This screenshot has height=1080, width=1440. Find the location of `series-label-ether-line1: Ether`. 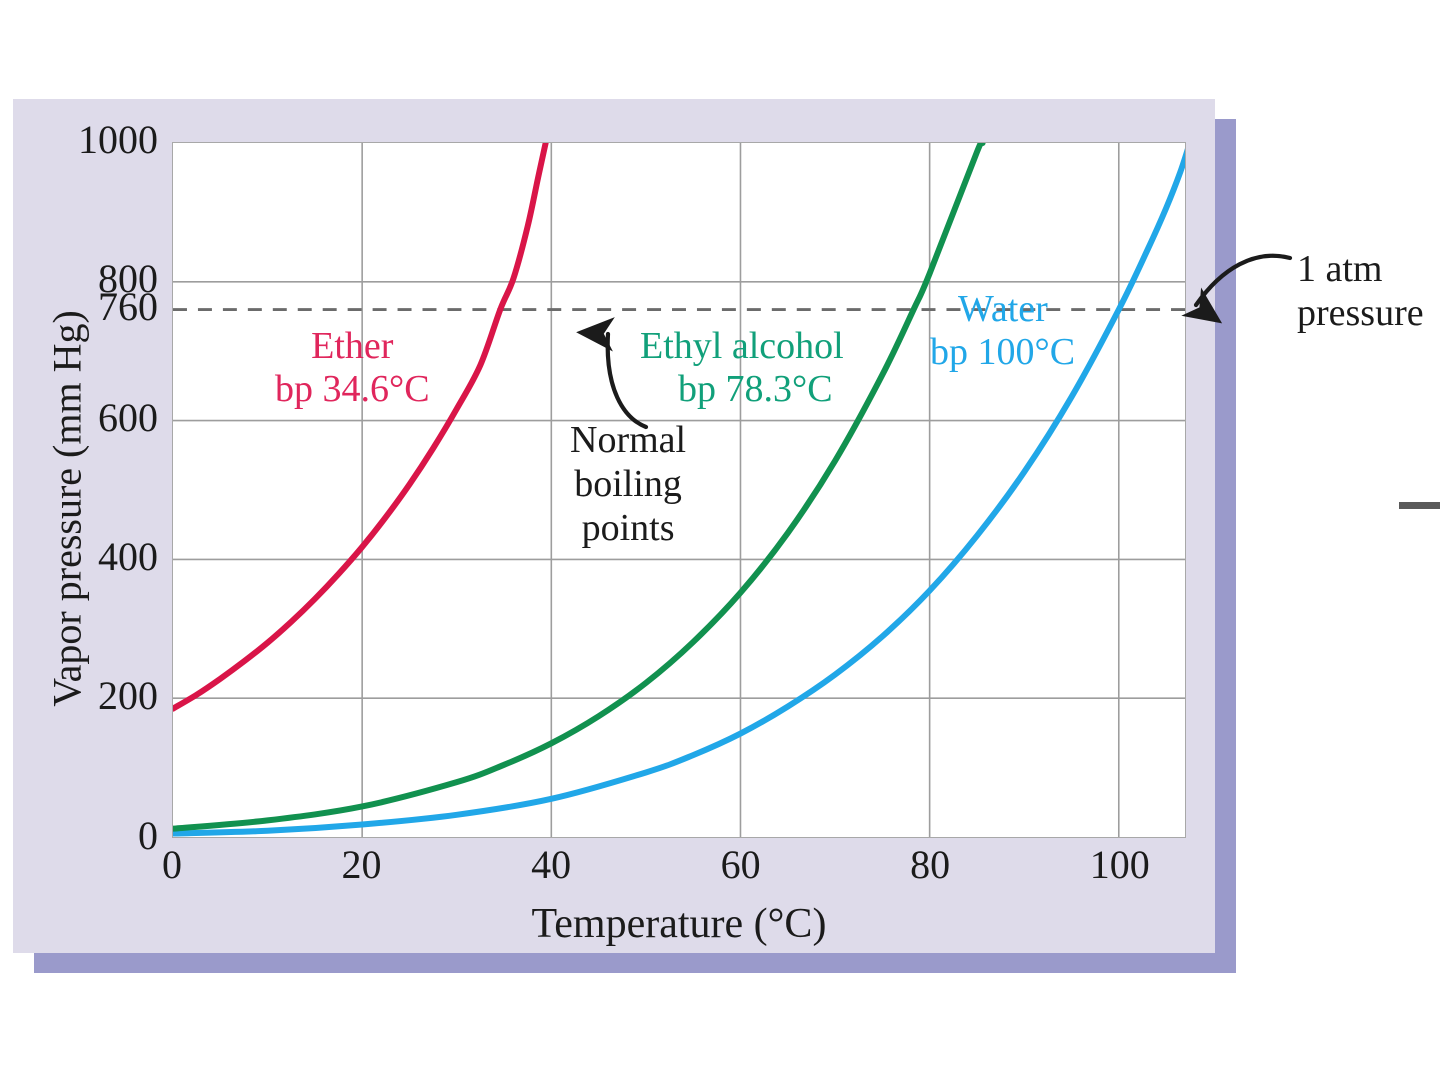

series-label-ether-line1: Ether is located at coordinates (352, 346).